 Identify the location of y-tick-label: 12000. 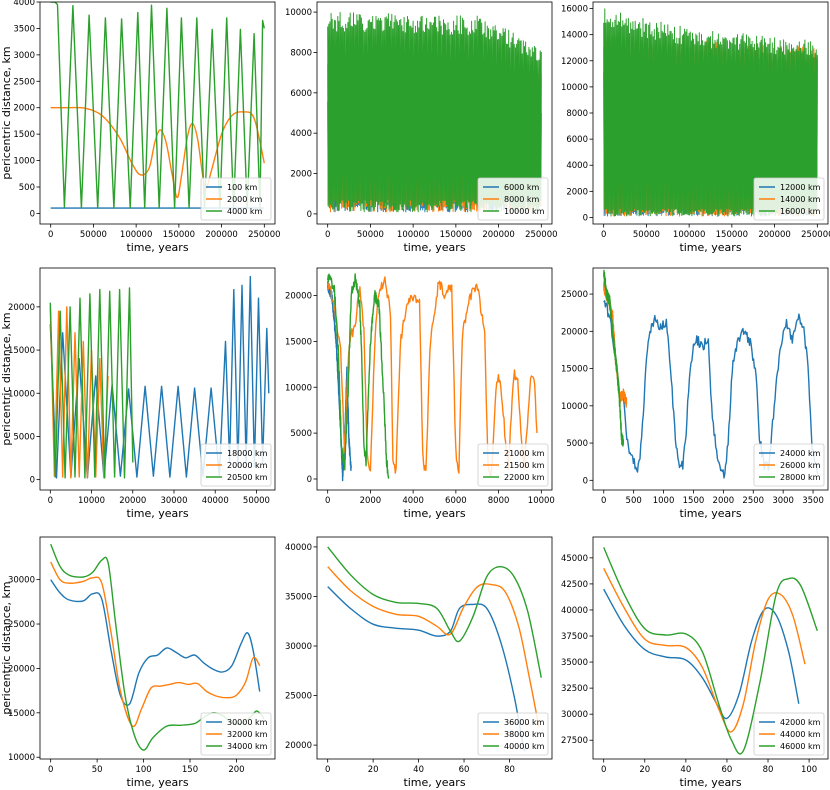
(574, 62).